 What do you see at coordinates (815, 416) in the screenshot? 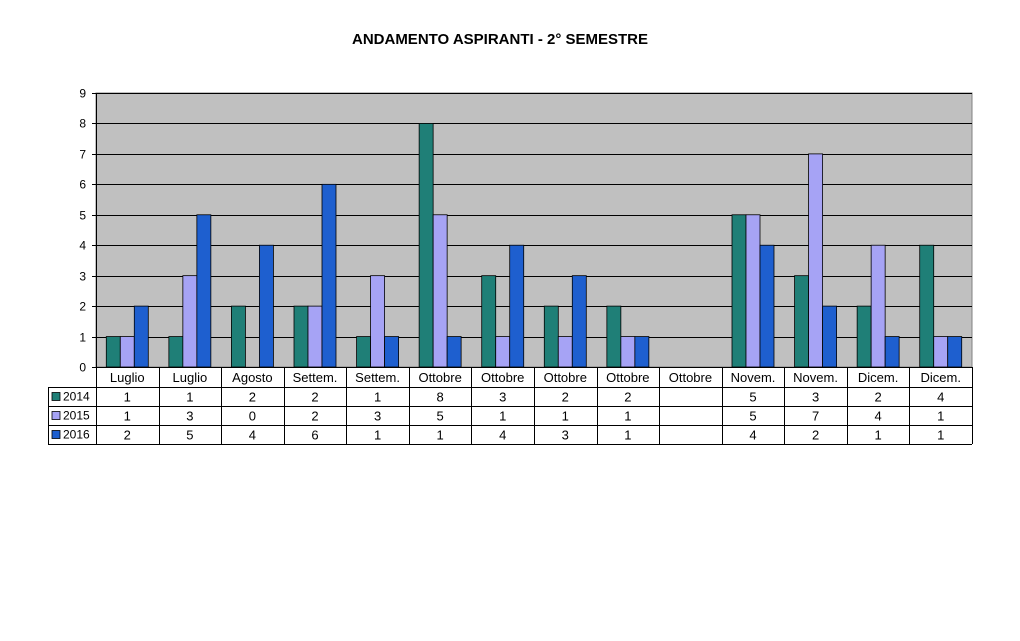
I see `data-label: 7` at bounding box center [815, 416].